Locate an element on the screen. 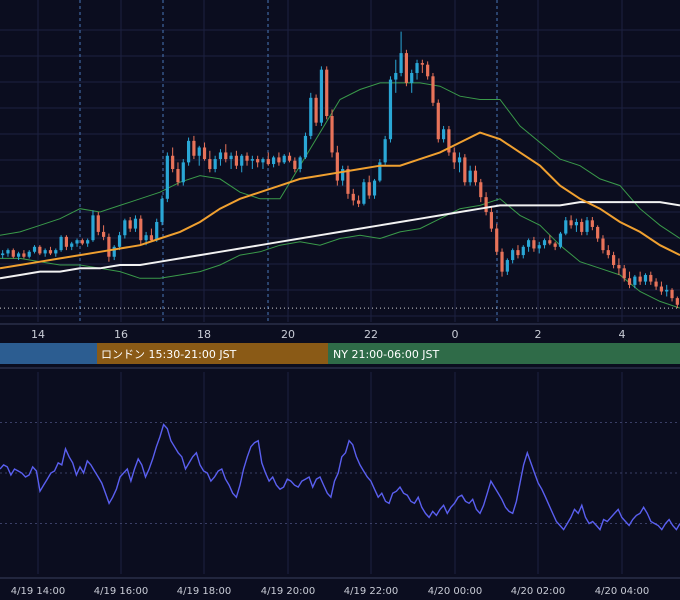  london-session-bar is located at coordinates (212, 353).